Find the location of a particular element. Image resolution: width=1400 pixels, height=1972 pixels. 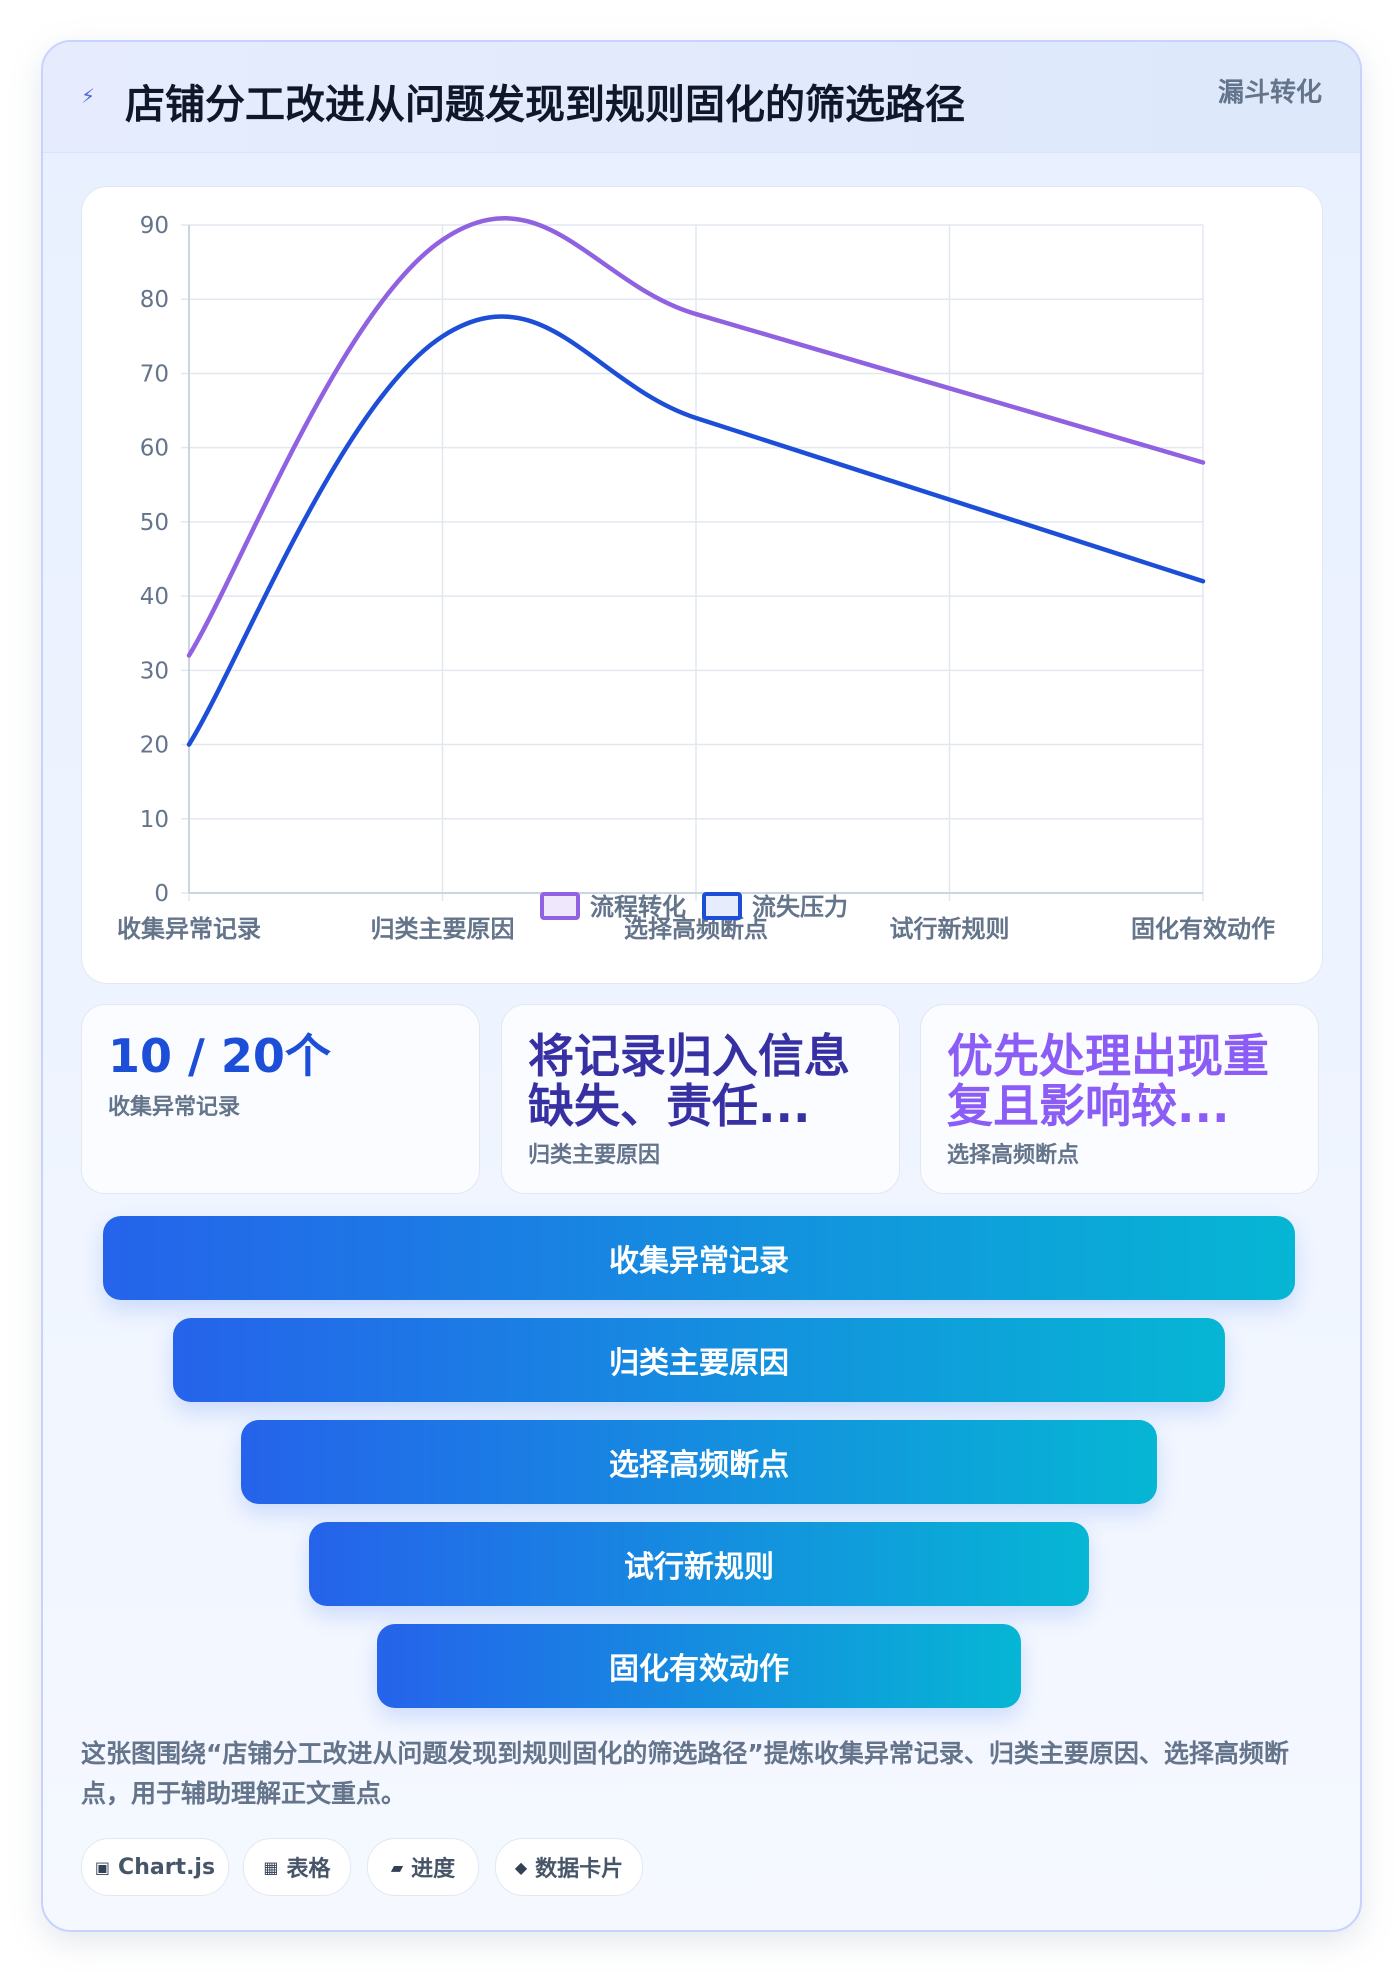

x-tick-label: 试行新规则 is located at coordinates (950, 929).